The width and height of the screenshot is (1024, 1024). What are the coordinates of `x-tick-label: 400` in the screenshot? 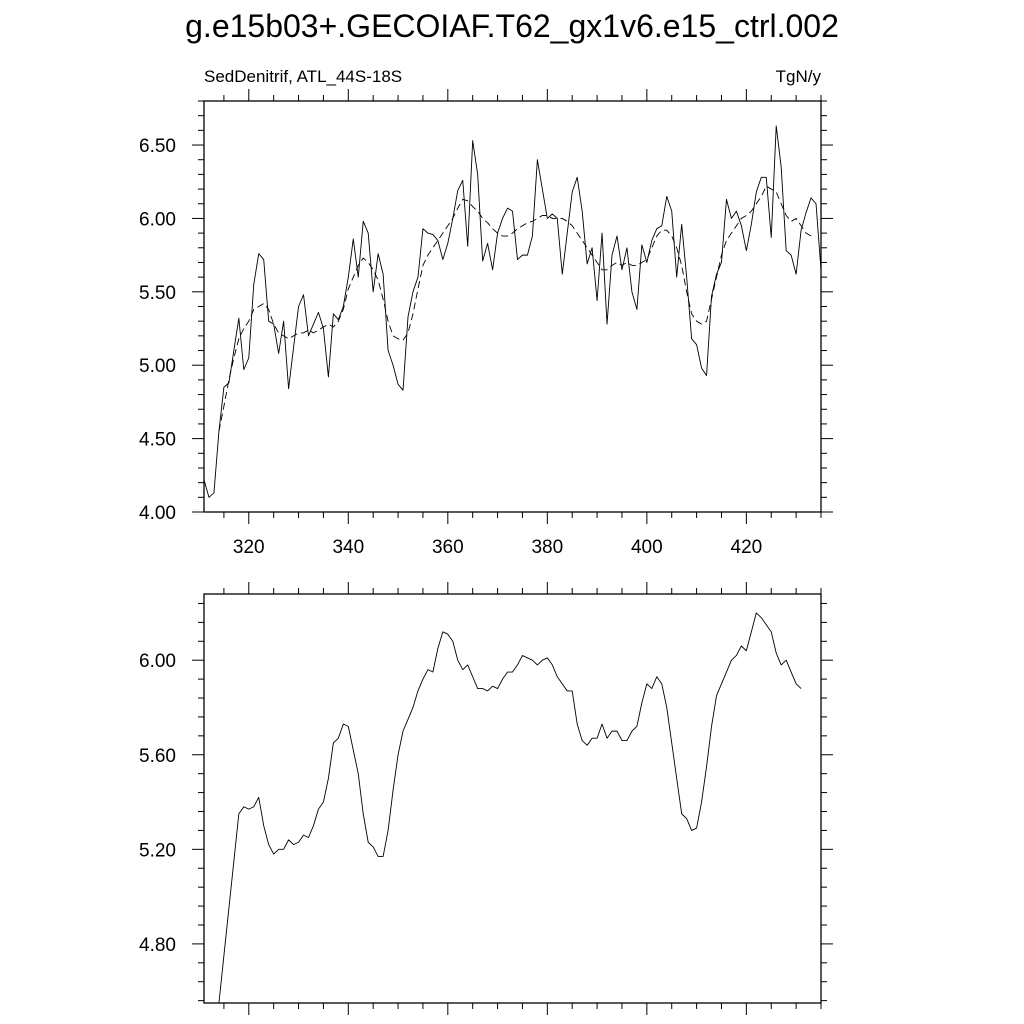 It's located at (647, 547).